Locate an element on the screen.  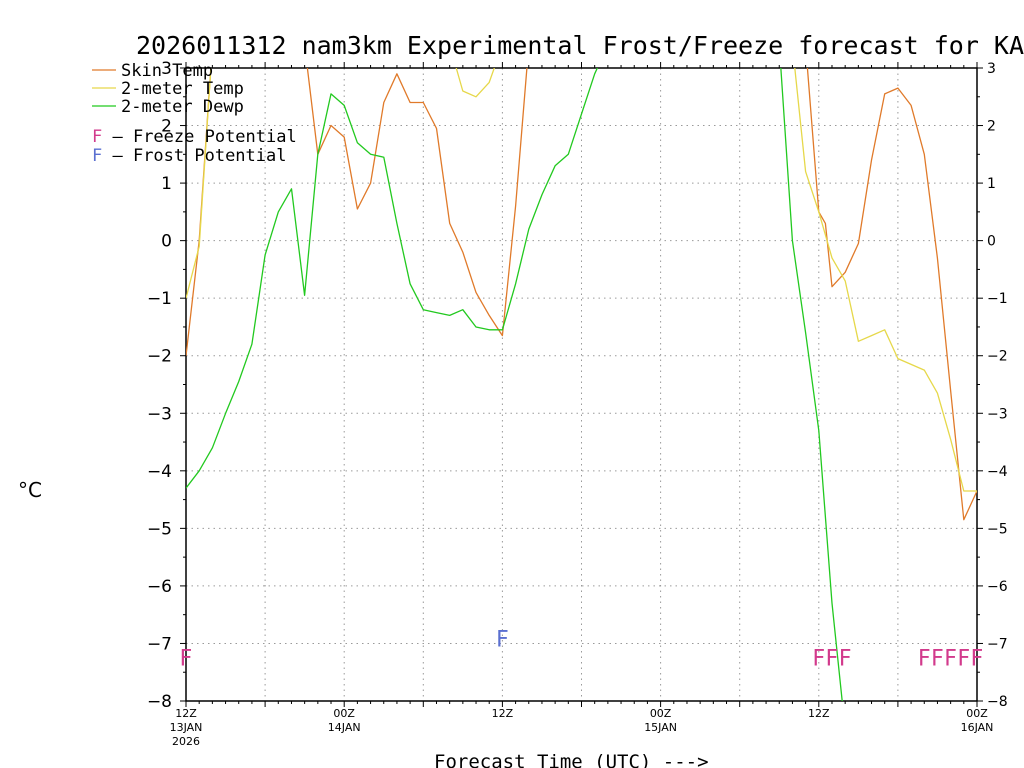
y-tick-label-right: −4 is located at coordinates (997, 472).